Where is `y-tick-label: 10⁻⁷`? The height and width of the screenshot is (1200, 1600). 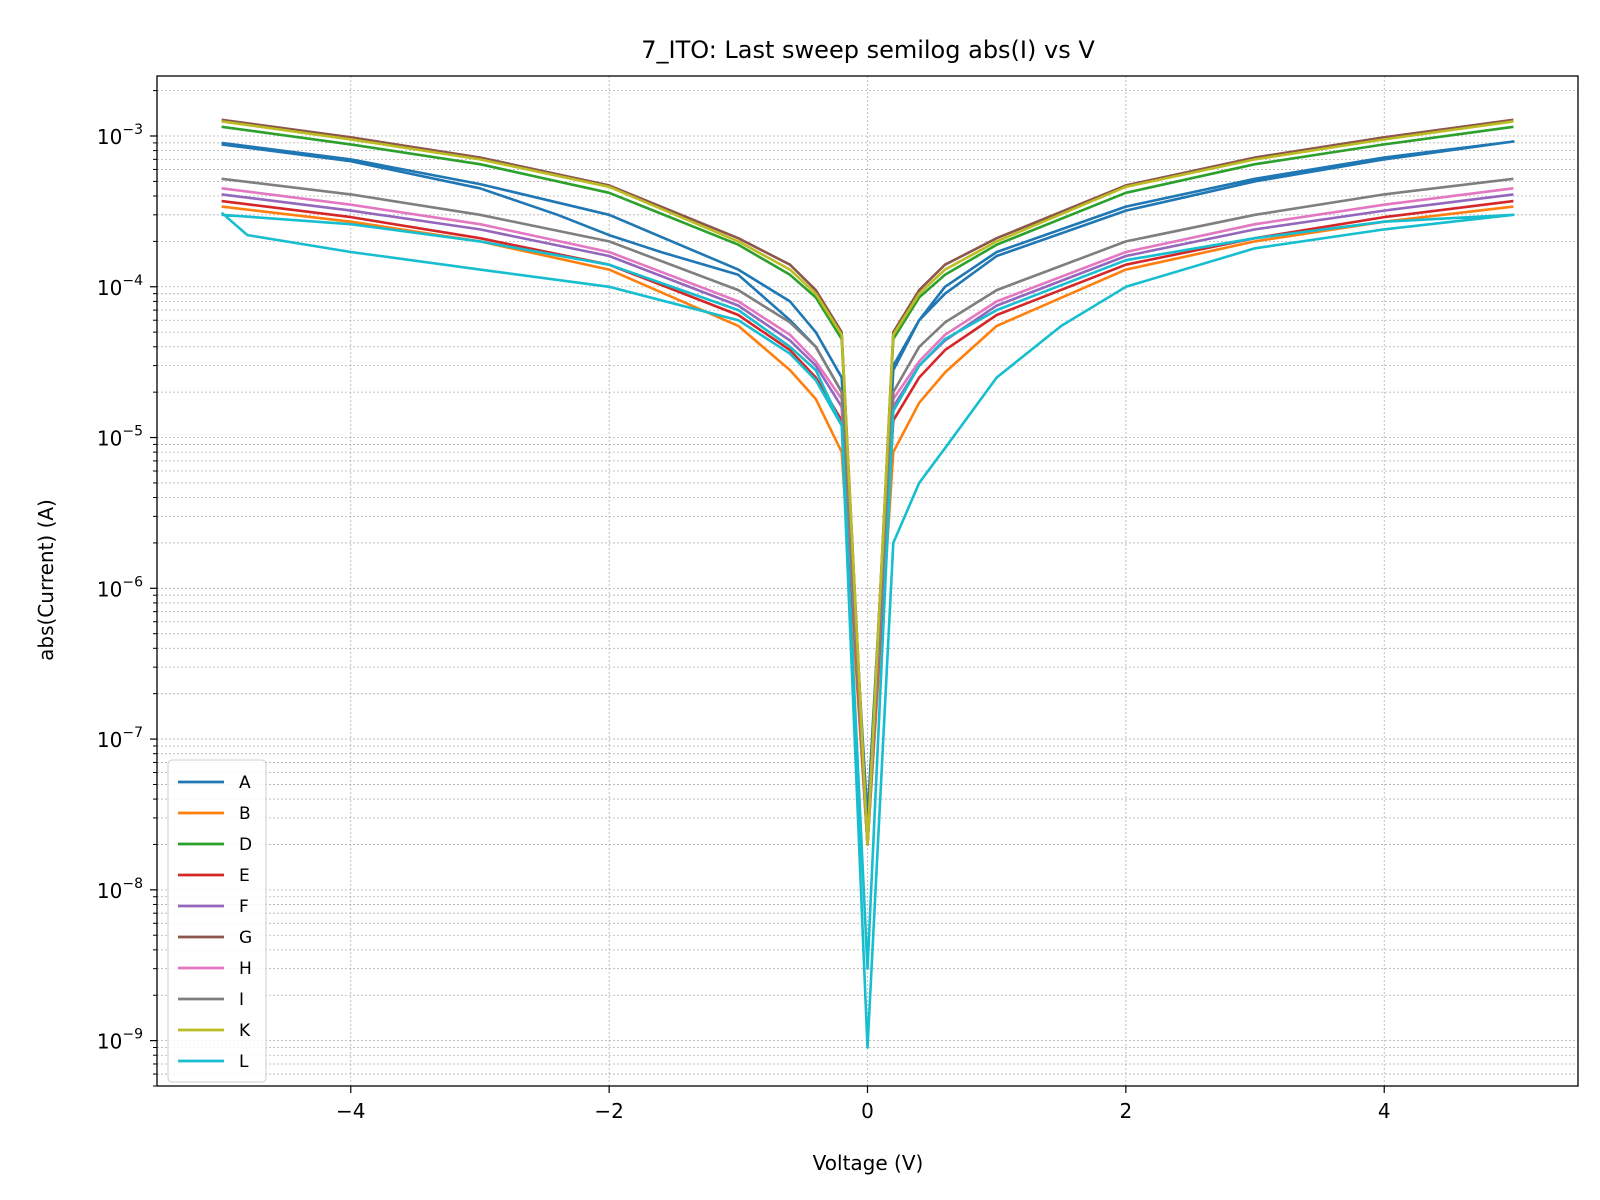 y-tick-label: 10⁻⁷ is located at coordinates (120, 738).